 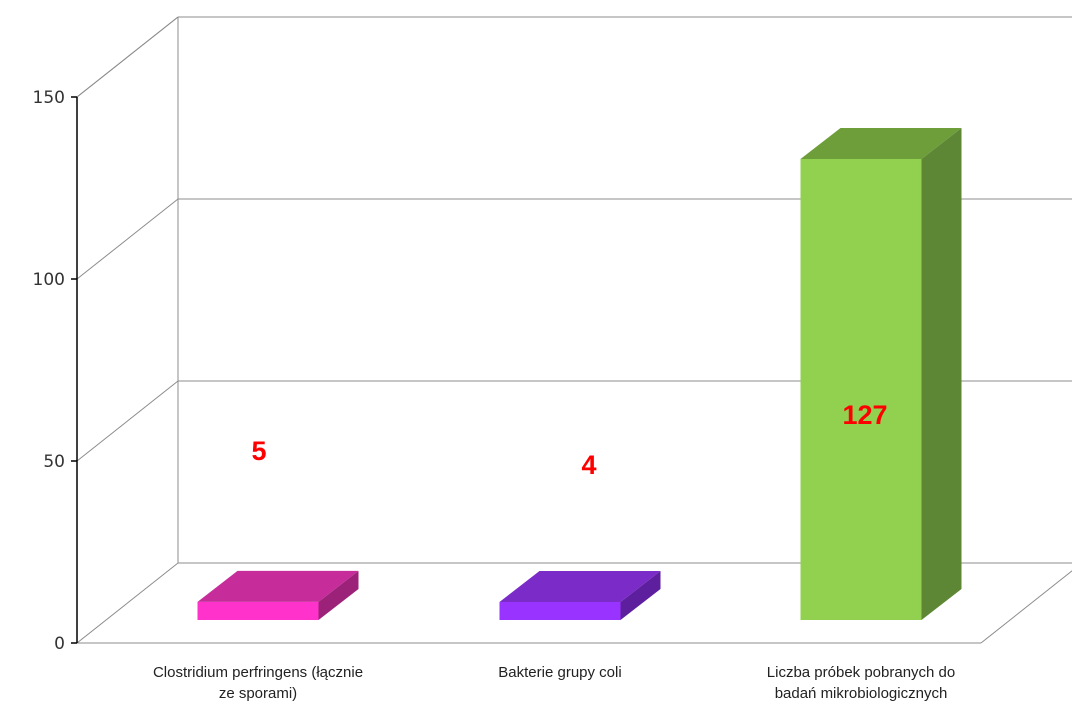 What do you see at coordinates (864, 415) in the screenshot?
I see `data-label: 127` at bounding box center [864, 415].